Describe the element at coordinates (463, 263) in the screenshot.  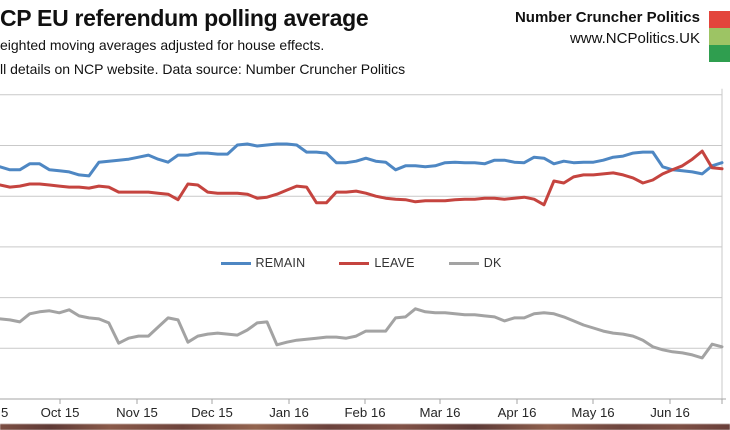
I see `dk-swatch` at that location.